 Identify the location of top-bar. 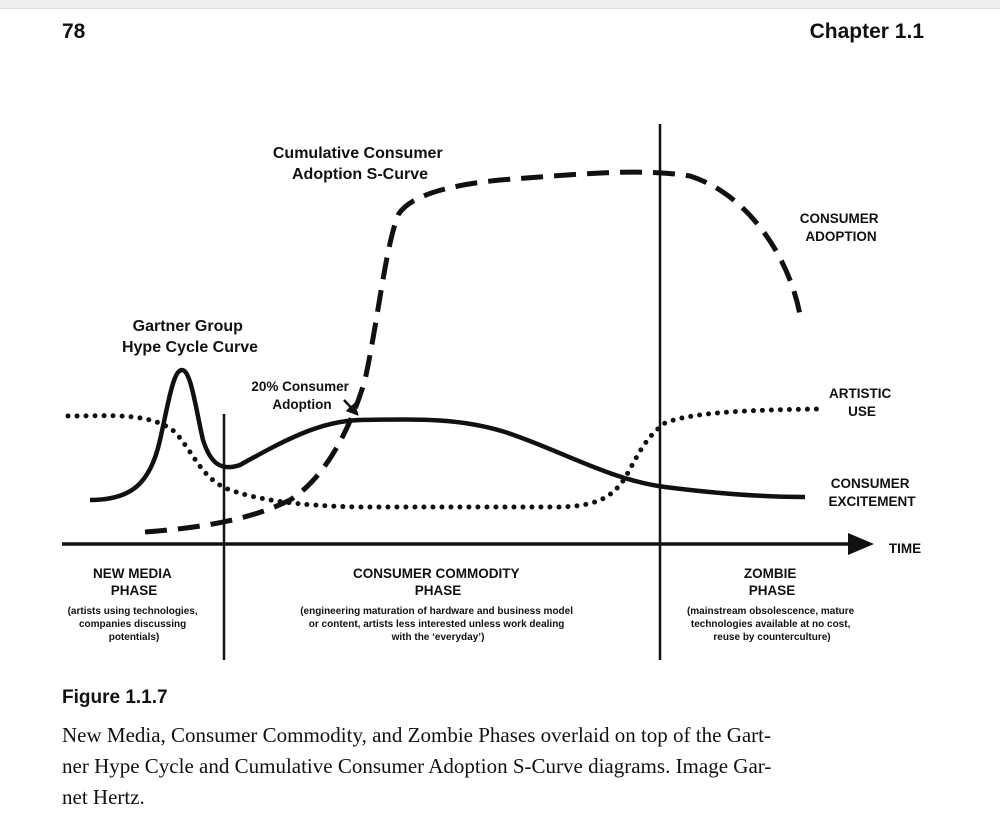
(500, 4).